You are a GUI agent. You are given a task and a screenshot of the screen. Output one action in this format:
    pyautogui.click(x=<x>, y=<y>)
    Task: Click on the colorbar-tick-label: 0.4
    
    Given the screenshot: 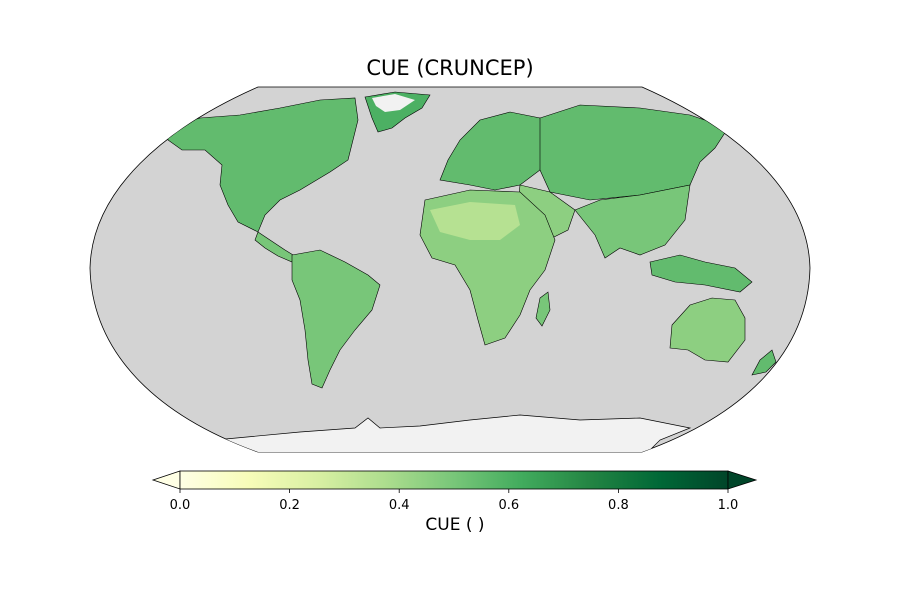 What is the action you would take?
    pyautogui.click(x=399, y=505)
    